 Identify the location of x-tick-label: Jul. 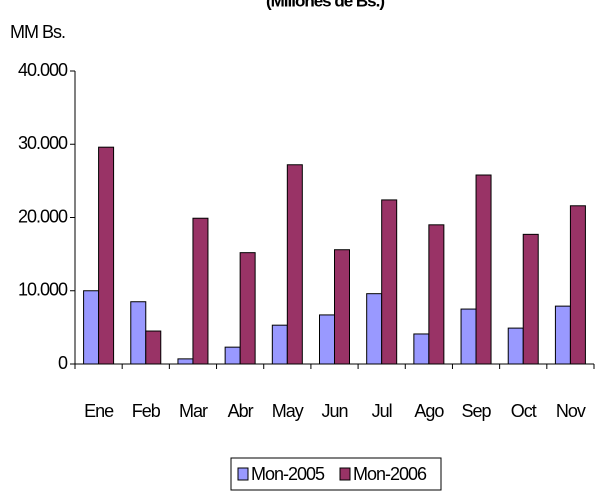
(382, 411).